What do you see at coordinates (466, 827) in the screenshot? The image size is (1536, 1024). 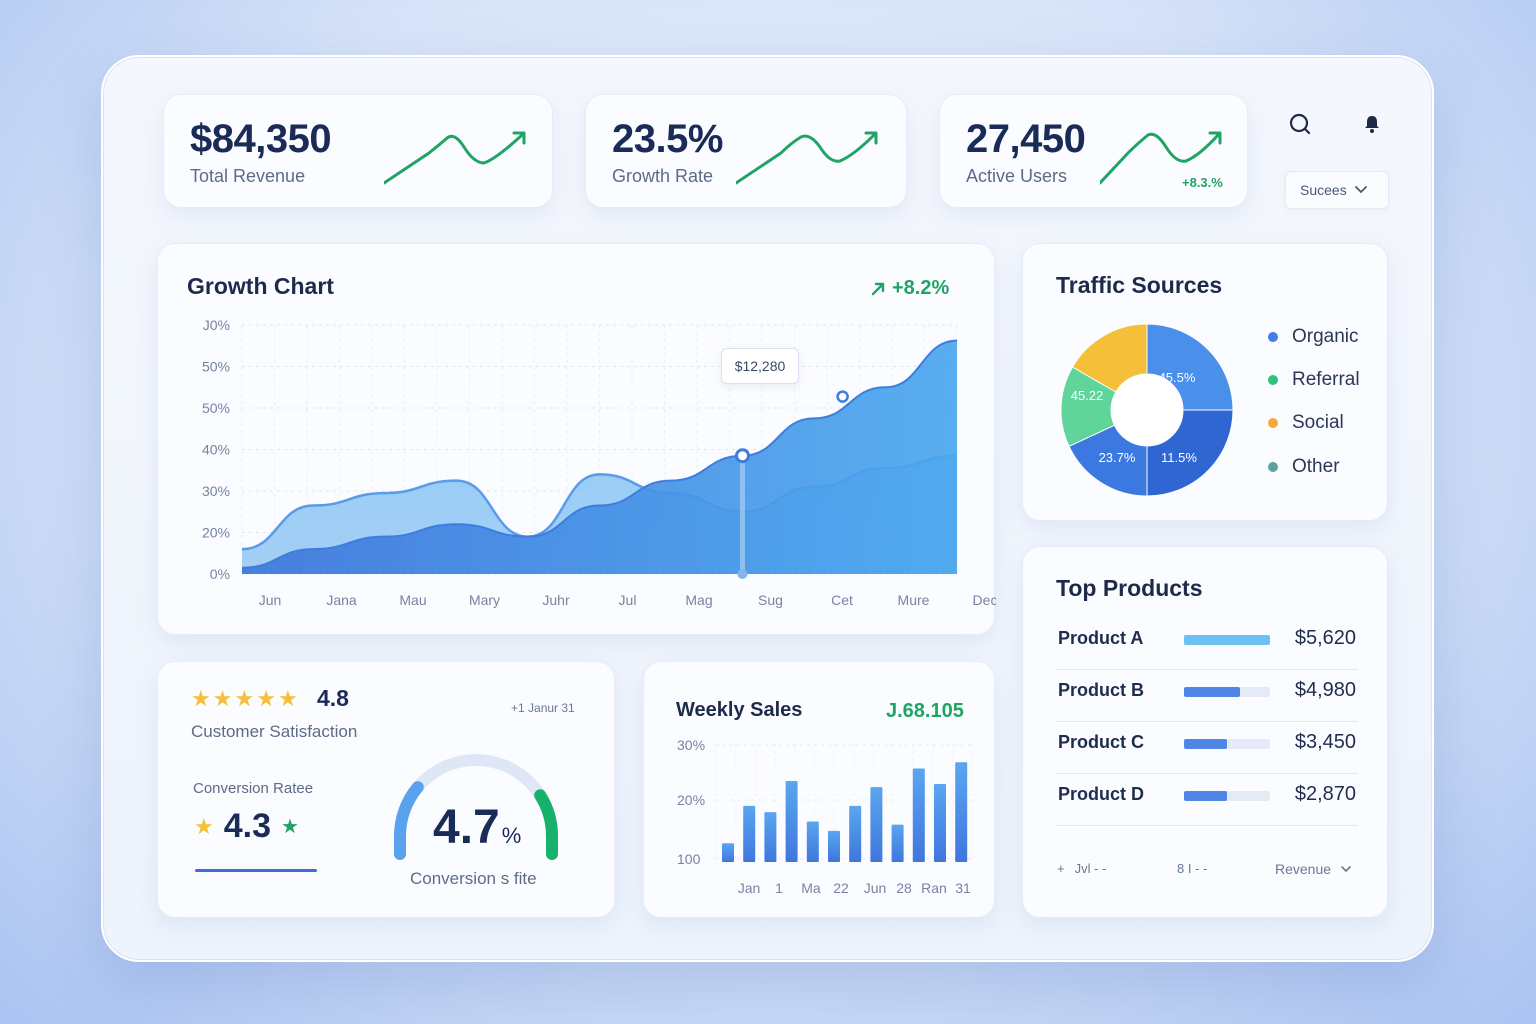 I see `gauge-value: 4.7` at bounding box center [466, 827].